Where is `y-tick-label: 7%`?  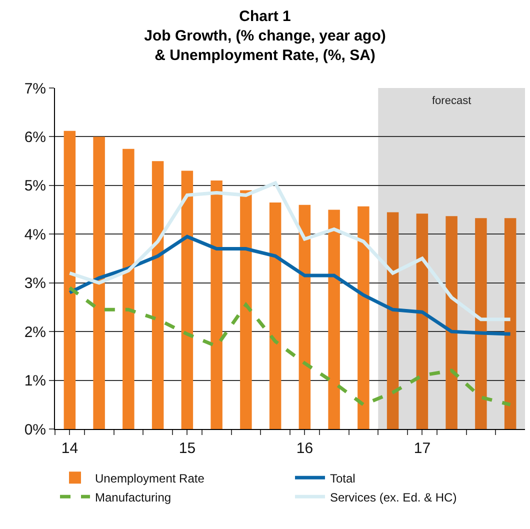
y-tick-label: 7% is located at coordinates (35, 89).